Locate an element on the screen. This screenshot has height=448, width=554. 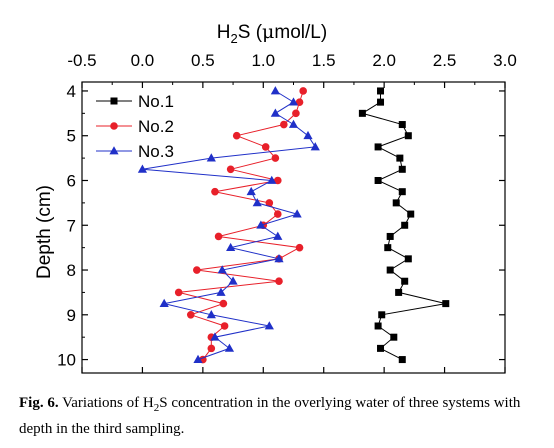
x-axis-label: H2S (μmol/L) is located at coordinates (272, 33).